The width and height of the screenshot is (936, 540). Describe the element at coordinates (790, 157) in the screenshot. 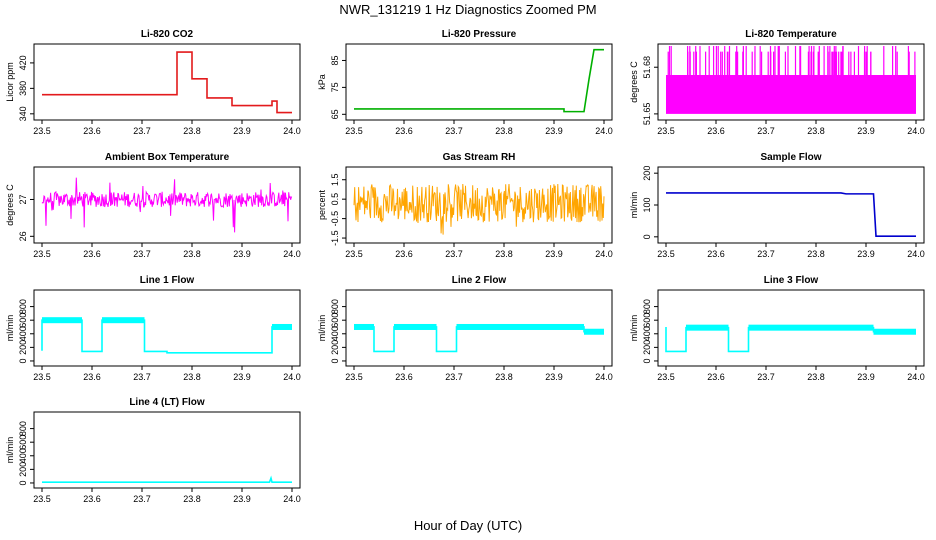

I see `panel-title: Sample Flow` at that location.